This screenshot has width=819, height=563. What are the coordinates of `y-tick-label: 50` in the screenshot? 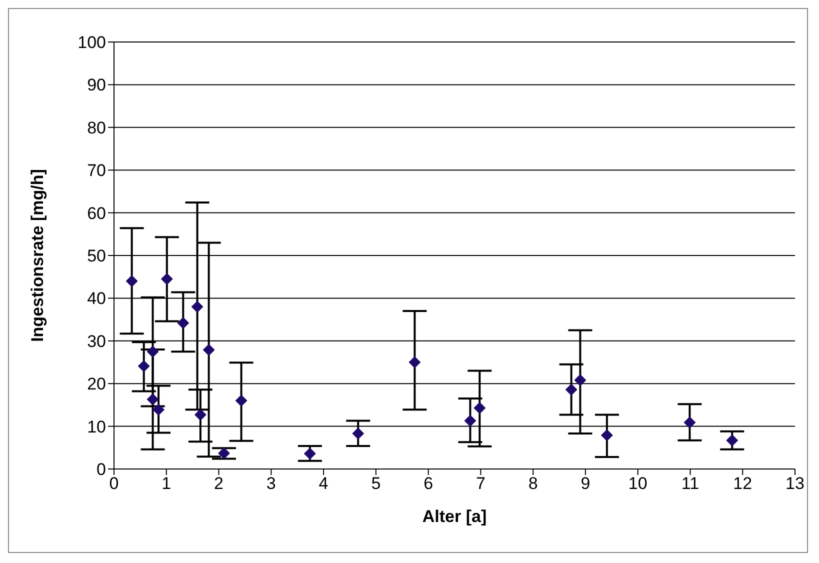 It's located at (96, 256).